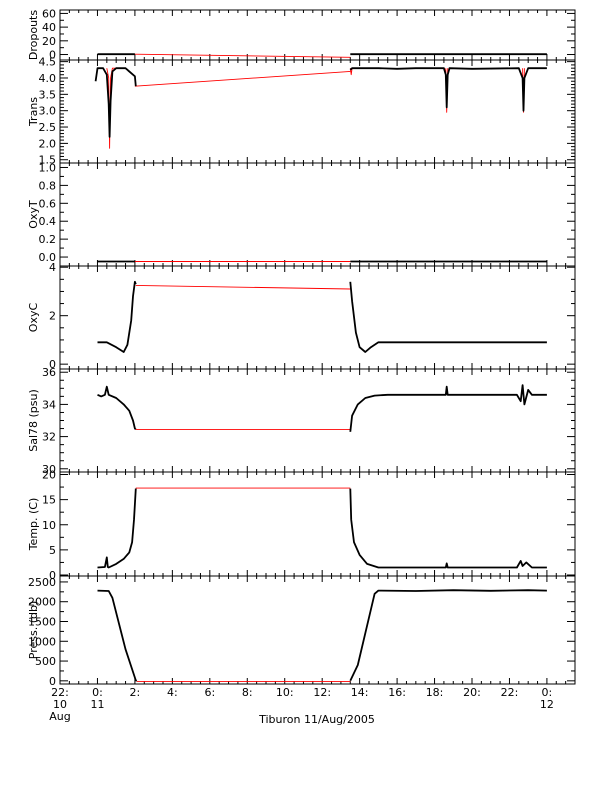 This screenshot has width=612, height=785. What do you see at coordinates (48, 127) in the screenshot?
I see `y-tick-label: 2.5` at bounding box center [48, 127].